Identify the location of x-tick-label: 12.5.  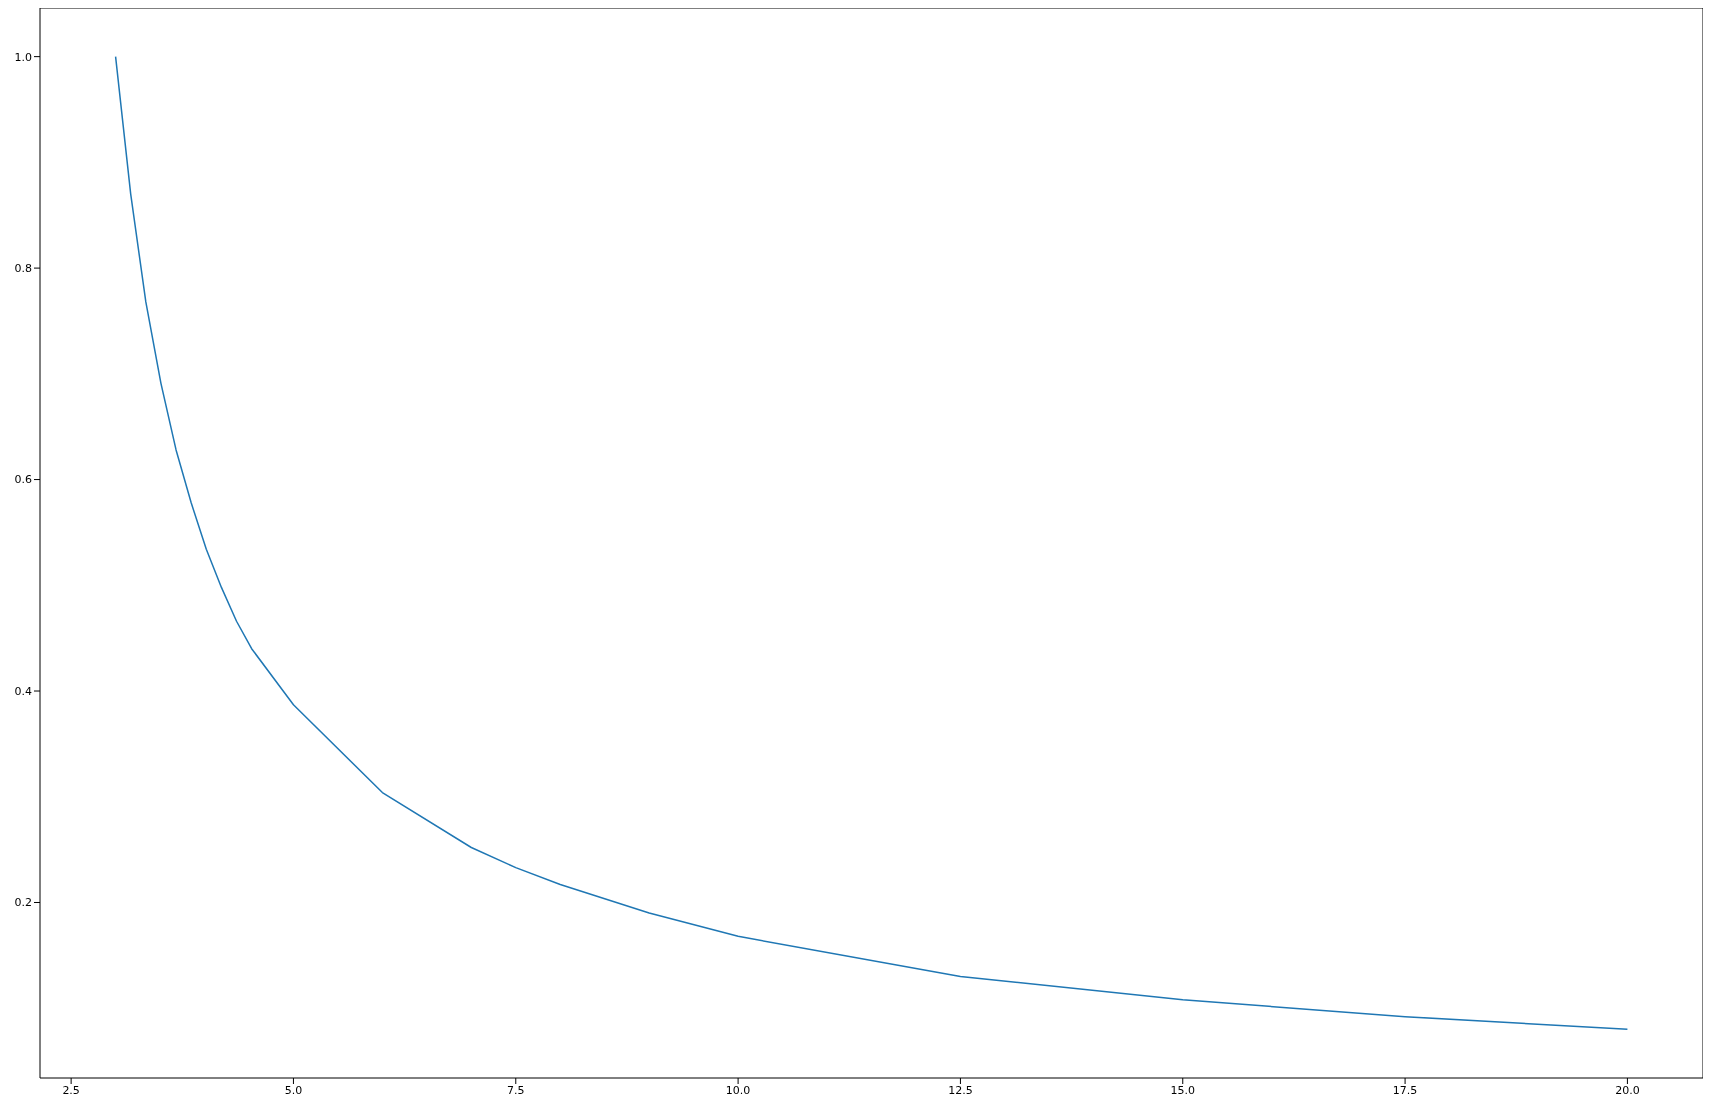
(960, 1090).